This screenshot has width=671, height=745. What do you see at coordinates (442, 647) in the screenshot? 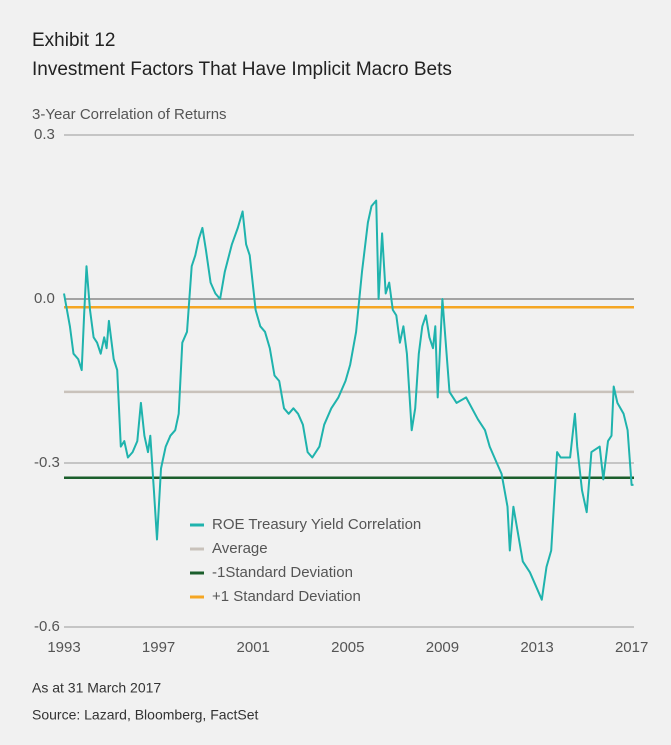
I see `x-tick-label: 2009` at bounding box center [442, 647].